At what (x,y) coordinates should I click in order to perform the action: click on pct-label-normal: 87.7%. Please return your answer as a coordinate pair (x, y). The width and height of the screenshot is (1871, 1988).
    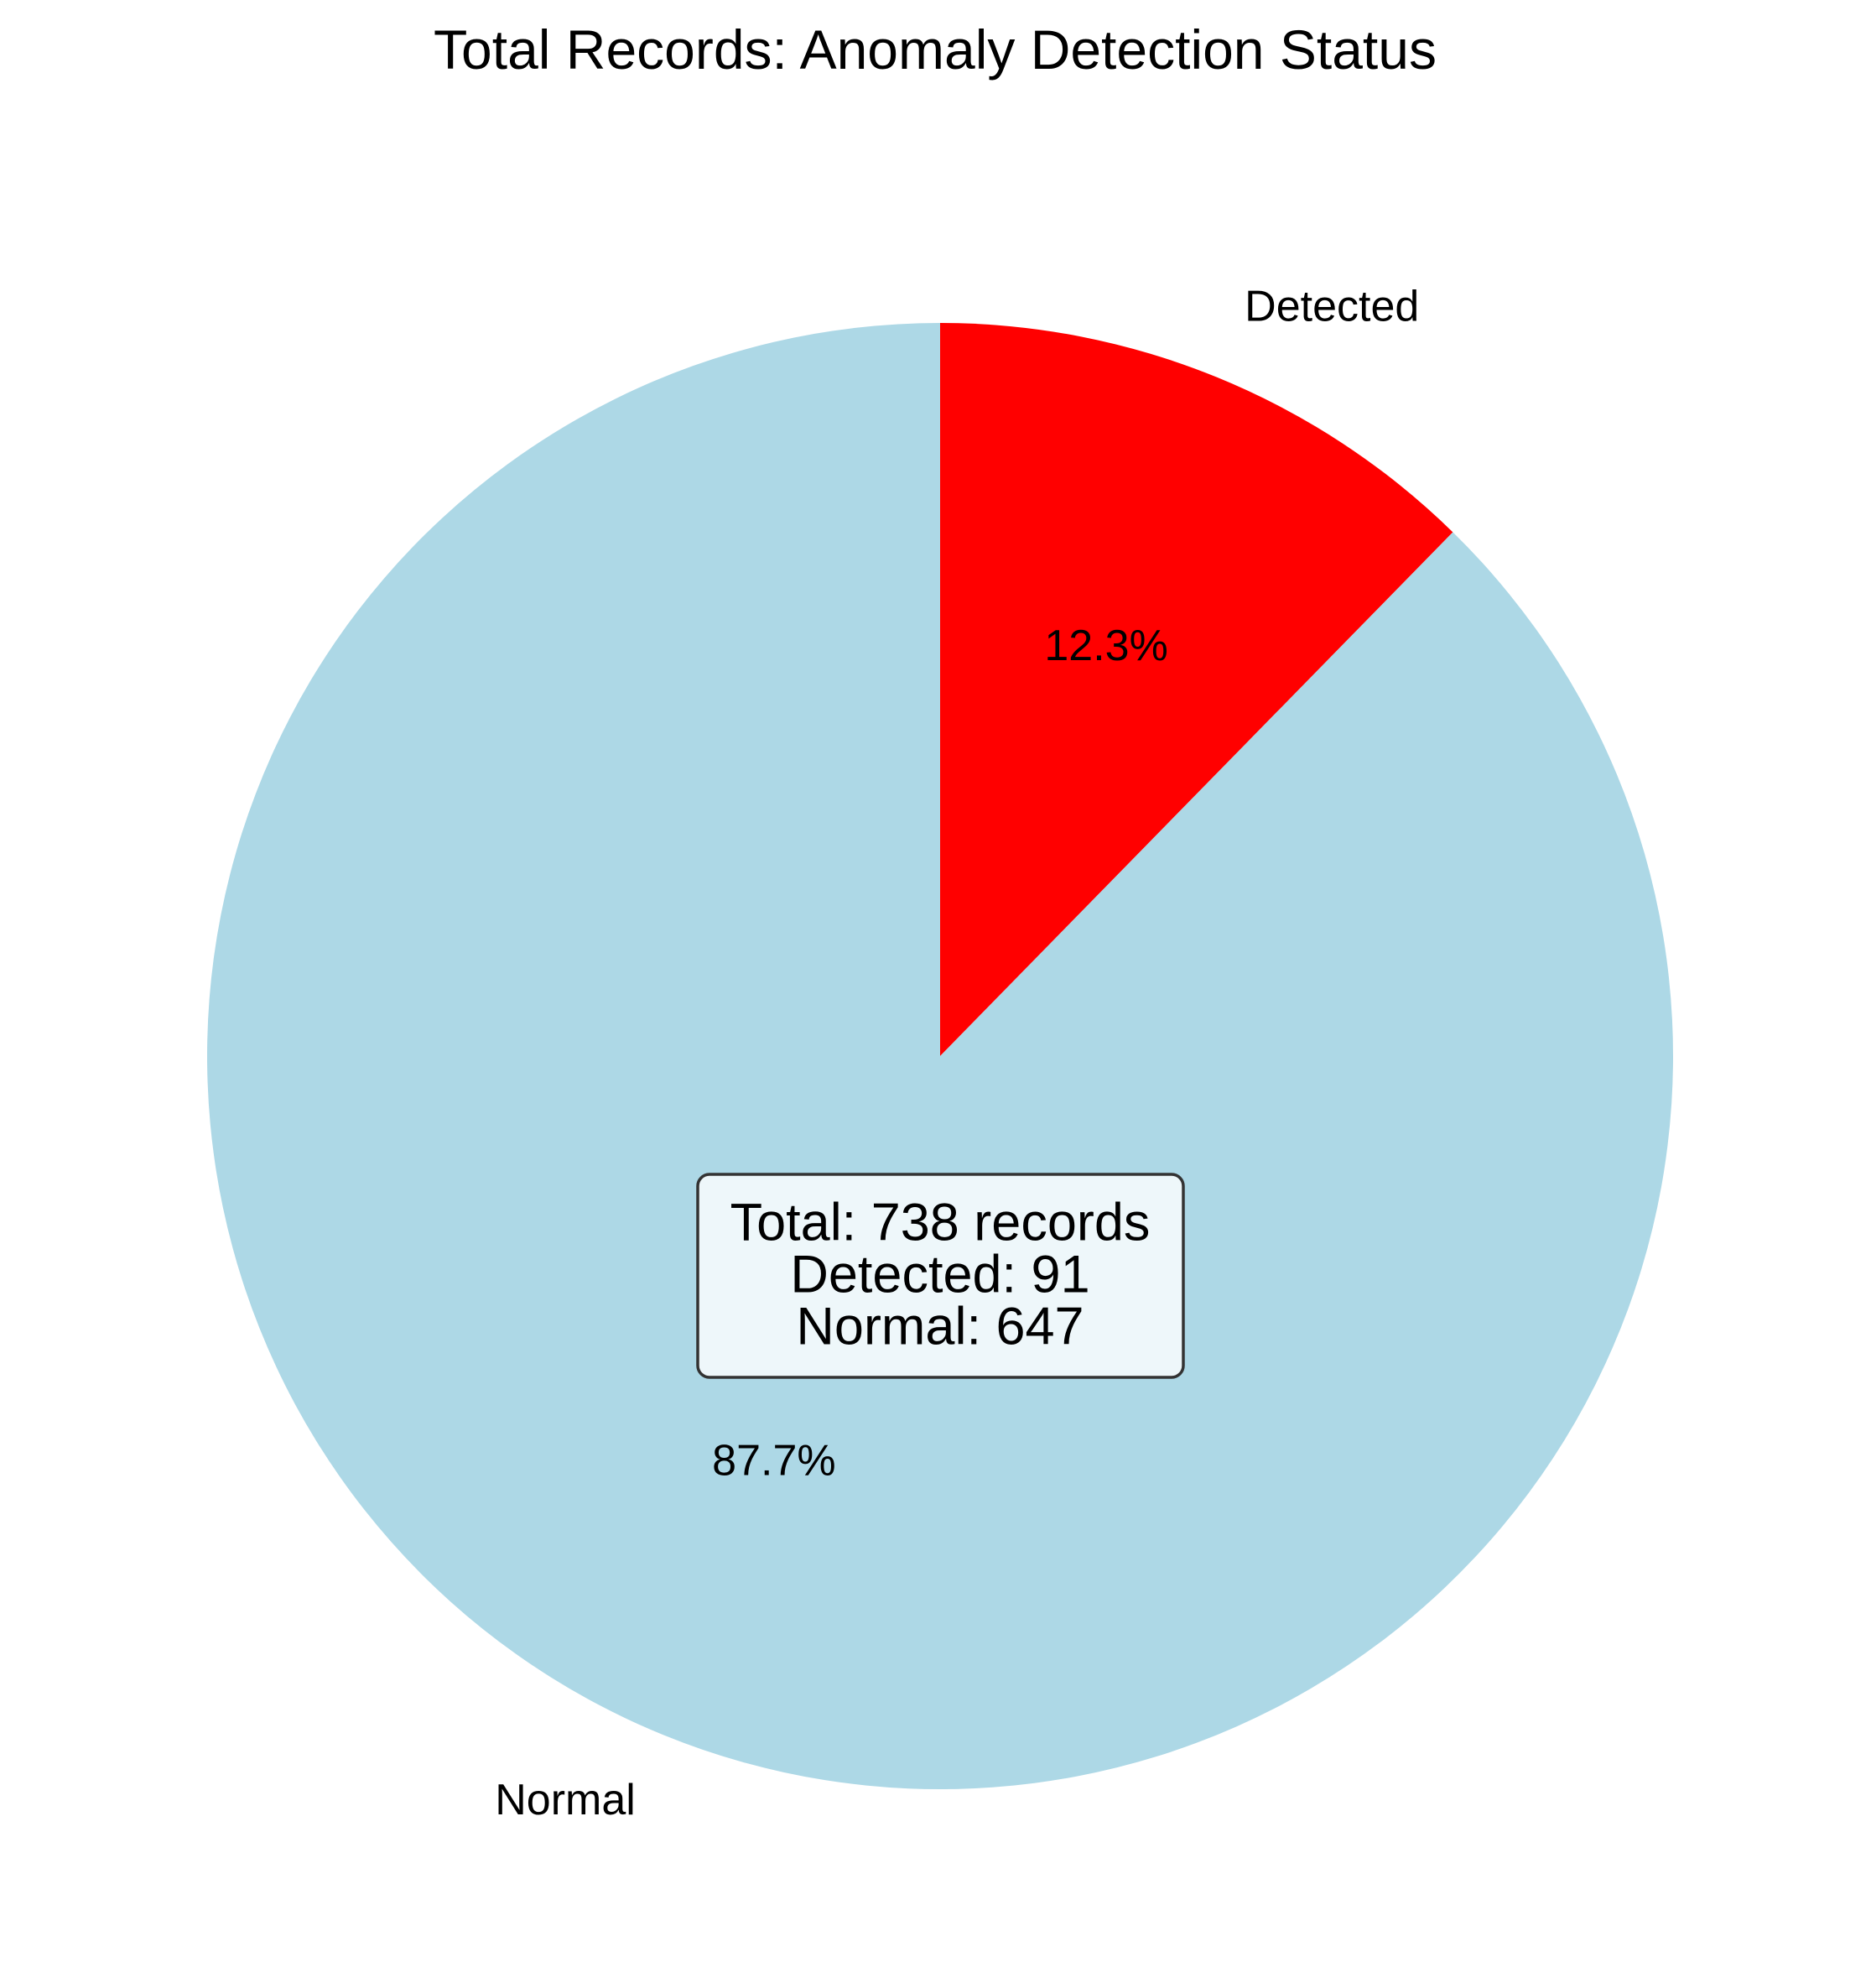
    Looking at the image, I should click on (773, 1460).